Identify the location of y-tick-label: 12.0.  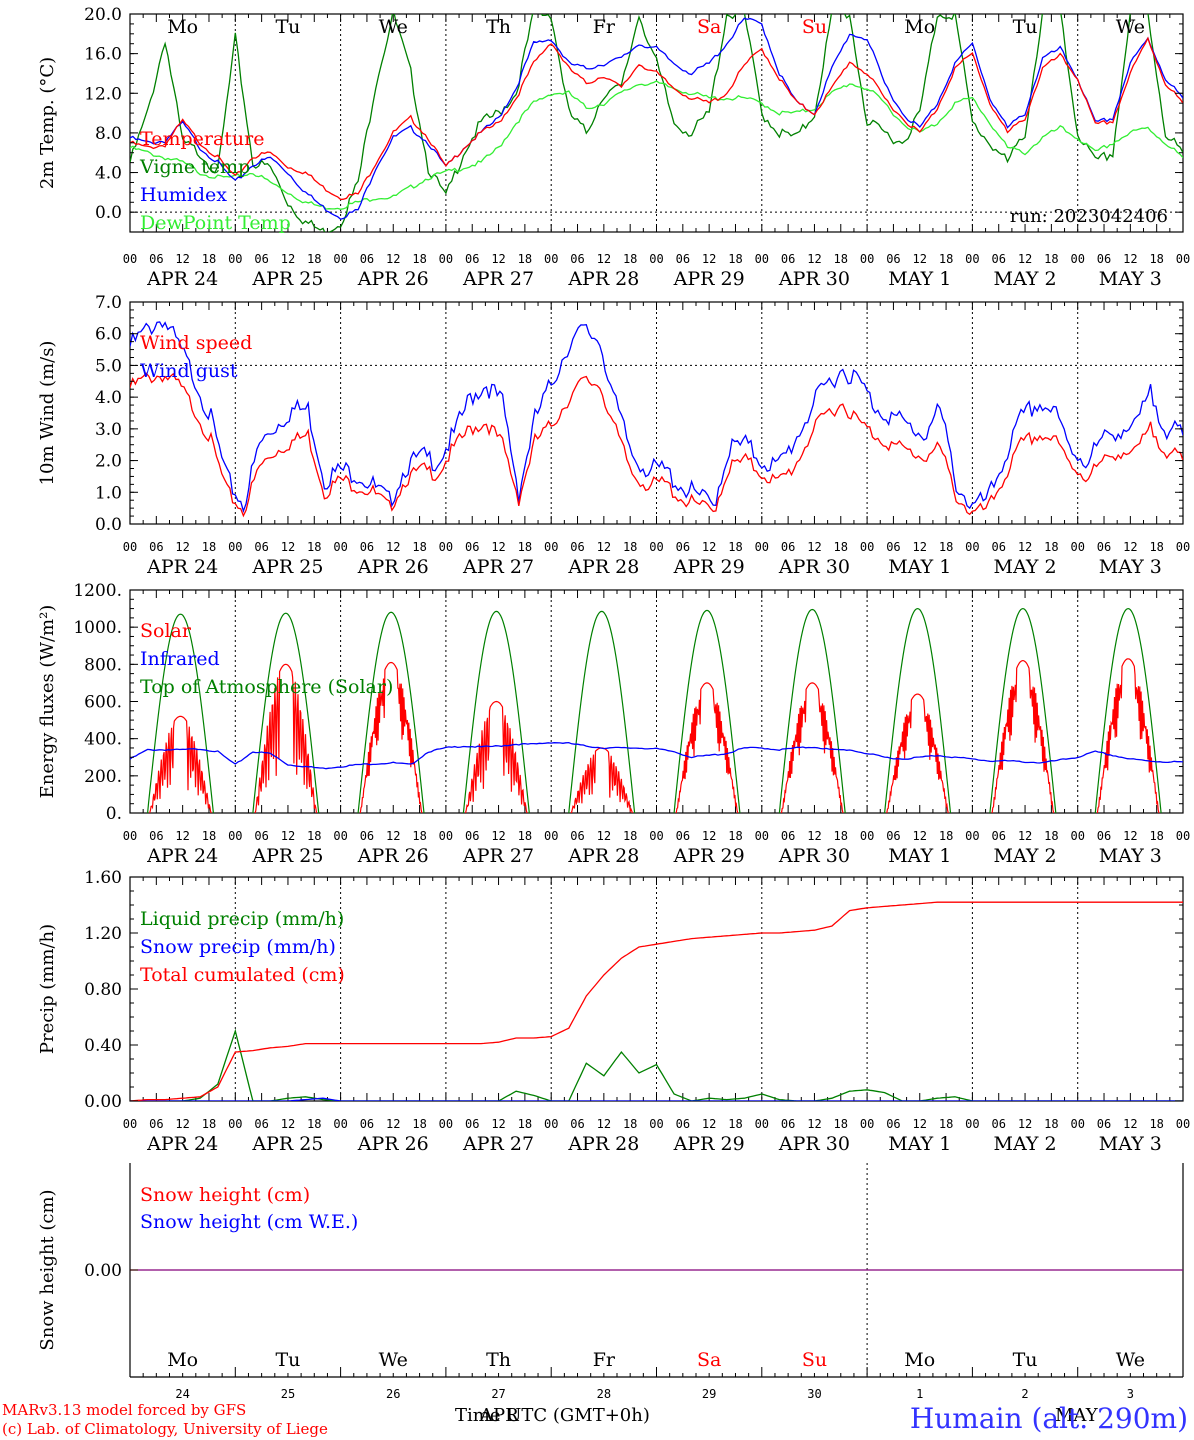
(103, 94).